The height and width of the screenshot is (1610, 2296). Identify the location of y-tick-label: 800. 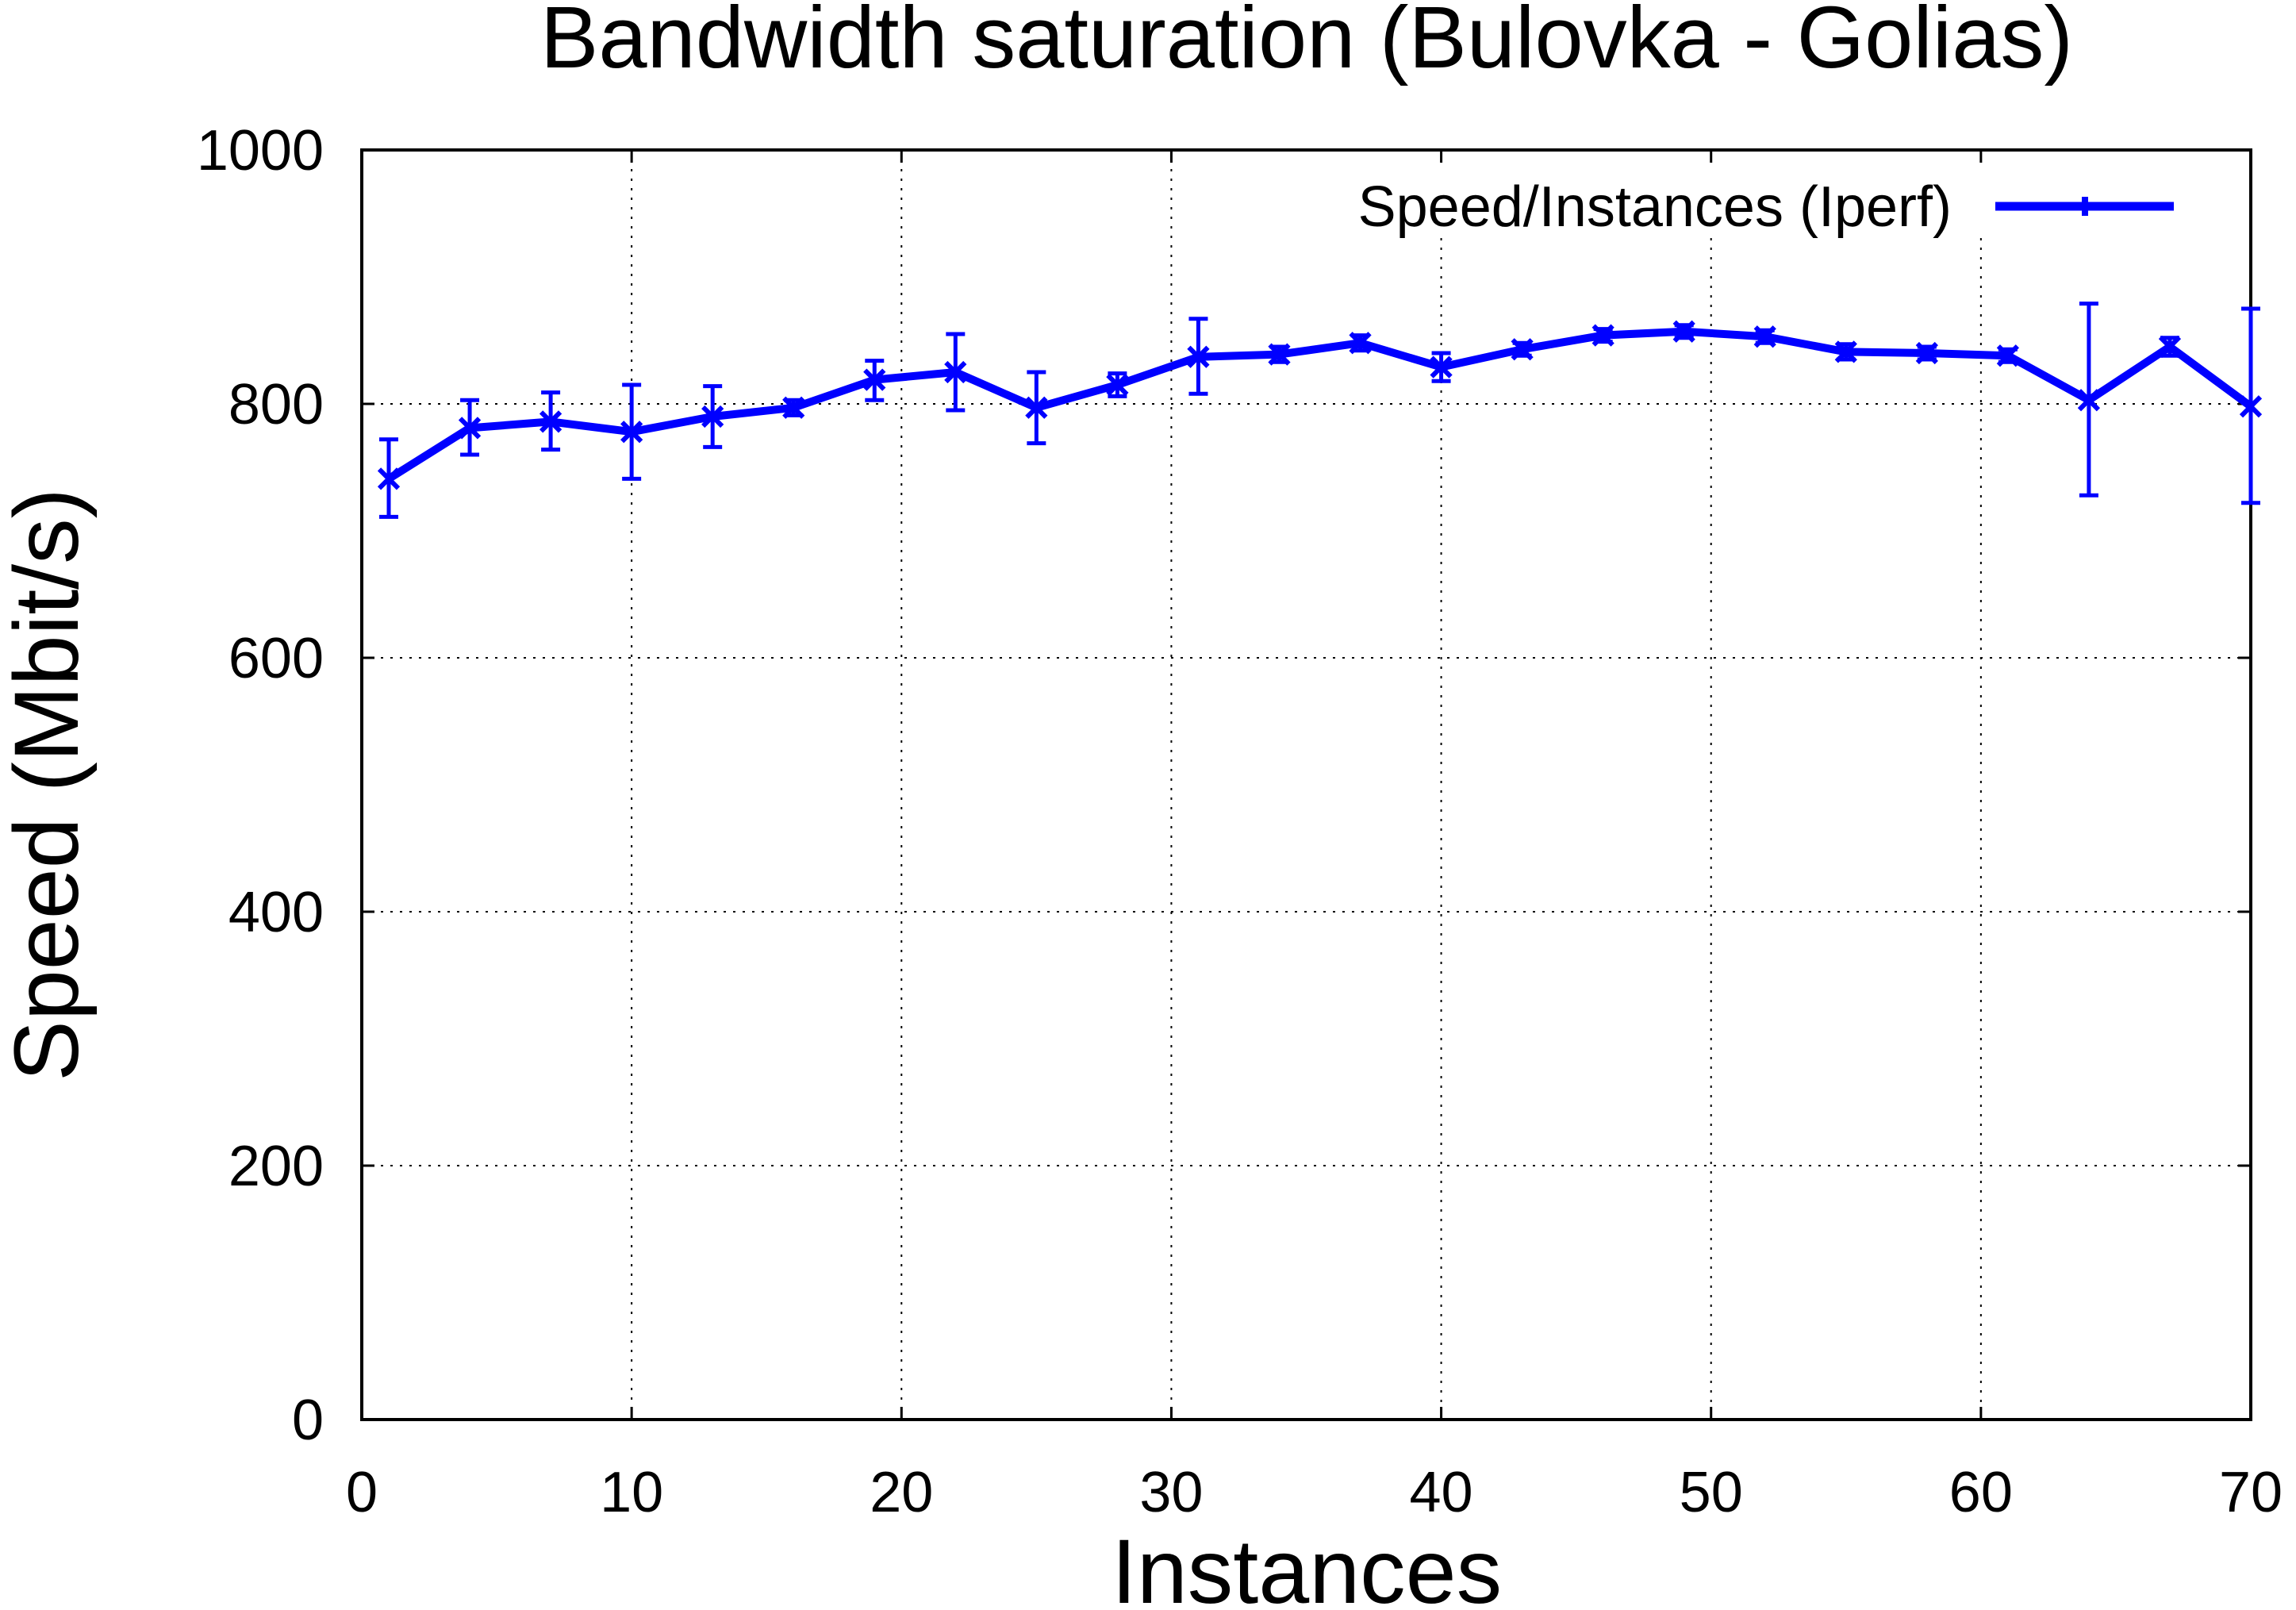
(276, 404).